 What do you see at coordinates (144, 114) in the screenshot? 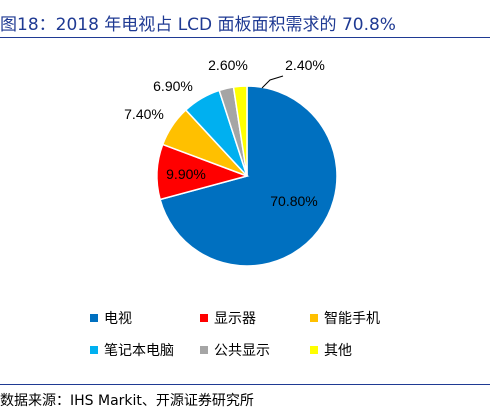
I see `data-label-smartphone: 7.40%` at bounding box center [144, 114].